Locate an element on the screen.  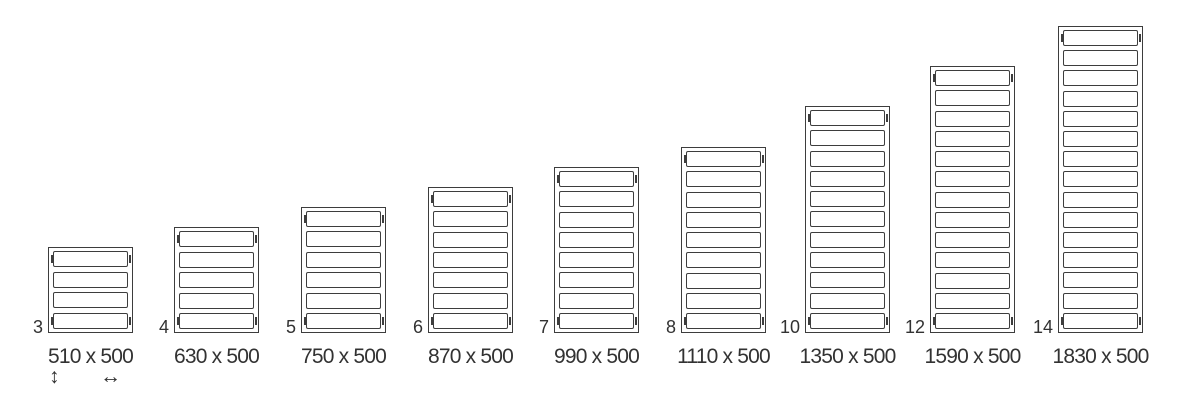
radiator-12: 12 1590 x 500 is located at coordinates (963, 216).